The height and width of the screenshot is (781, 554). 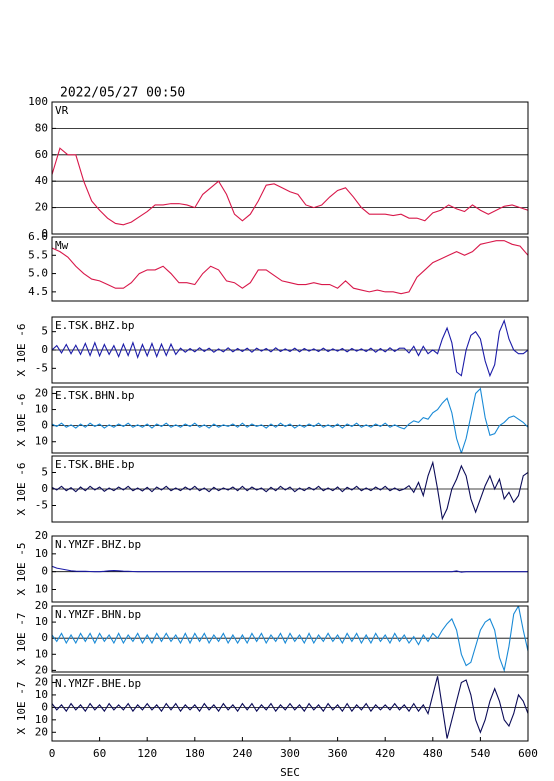 I want to click on x-tick-label: 180, so click(x=195, y=753).